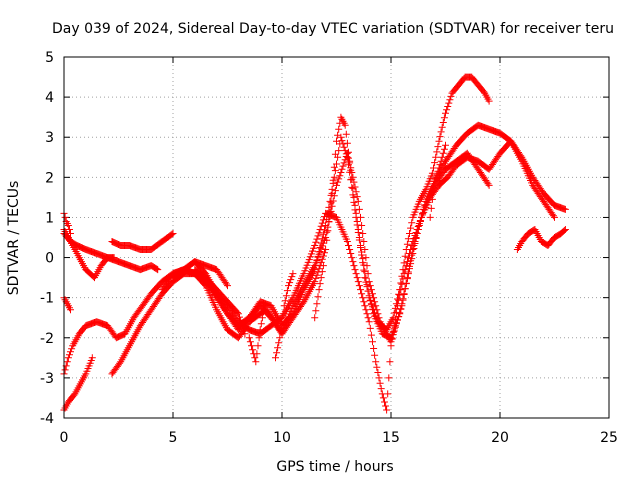  Describe the element at coordinates (47, 339) in the screenshot. I see `y-tick-label: -2` at that location.